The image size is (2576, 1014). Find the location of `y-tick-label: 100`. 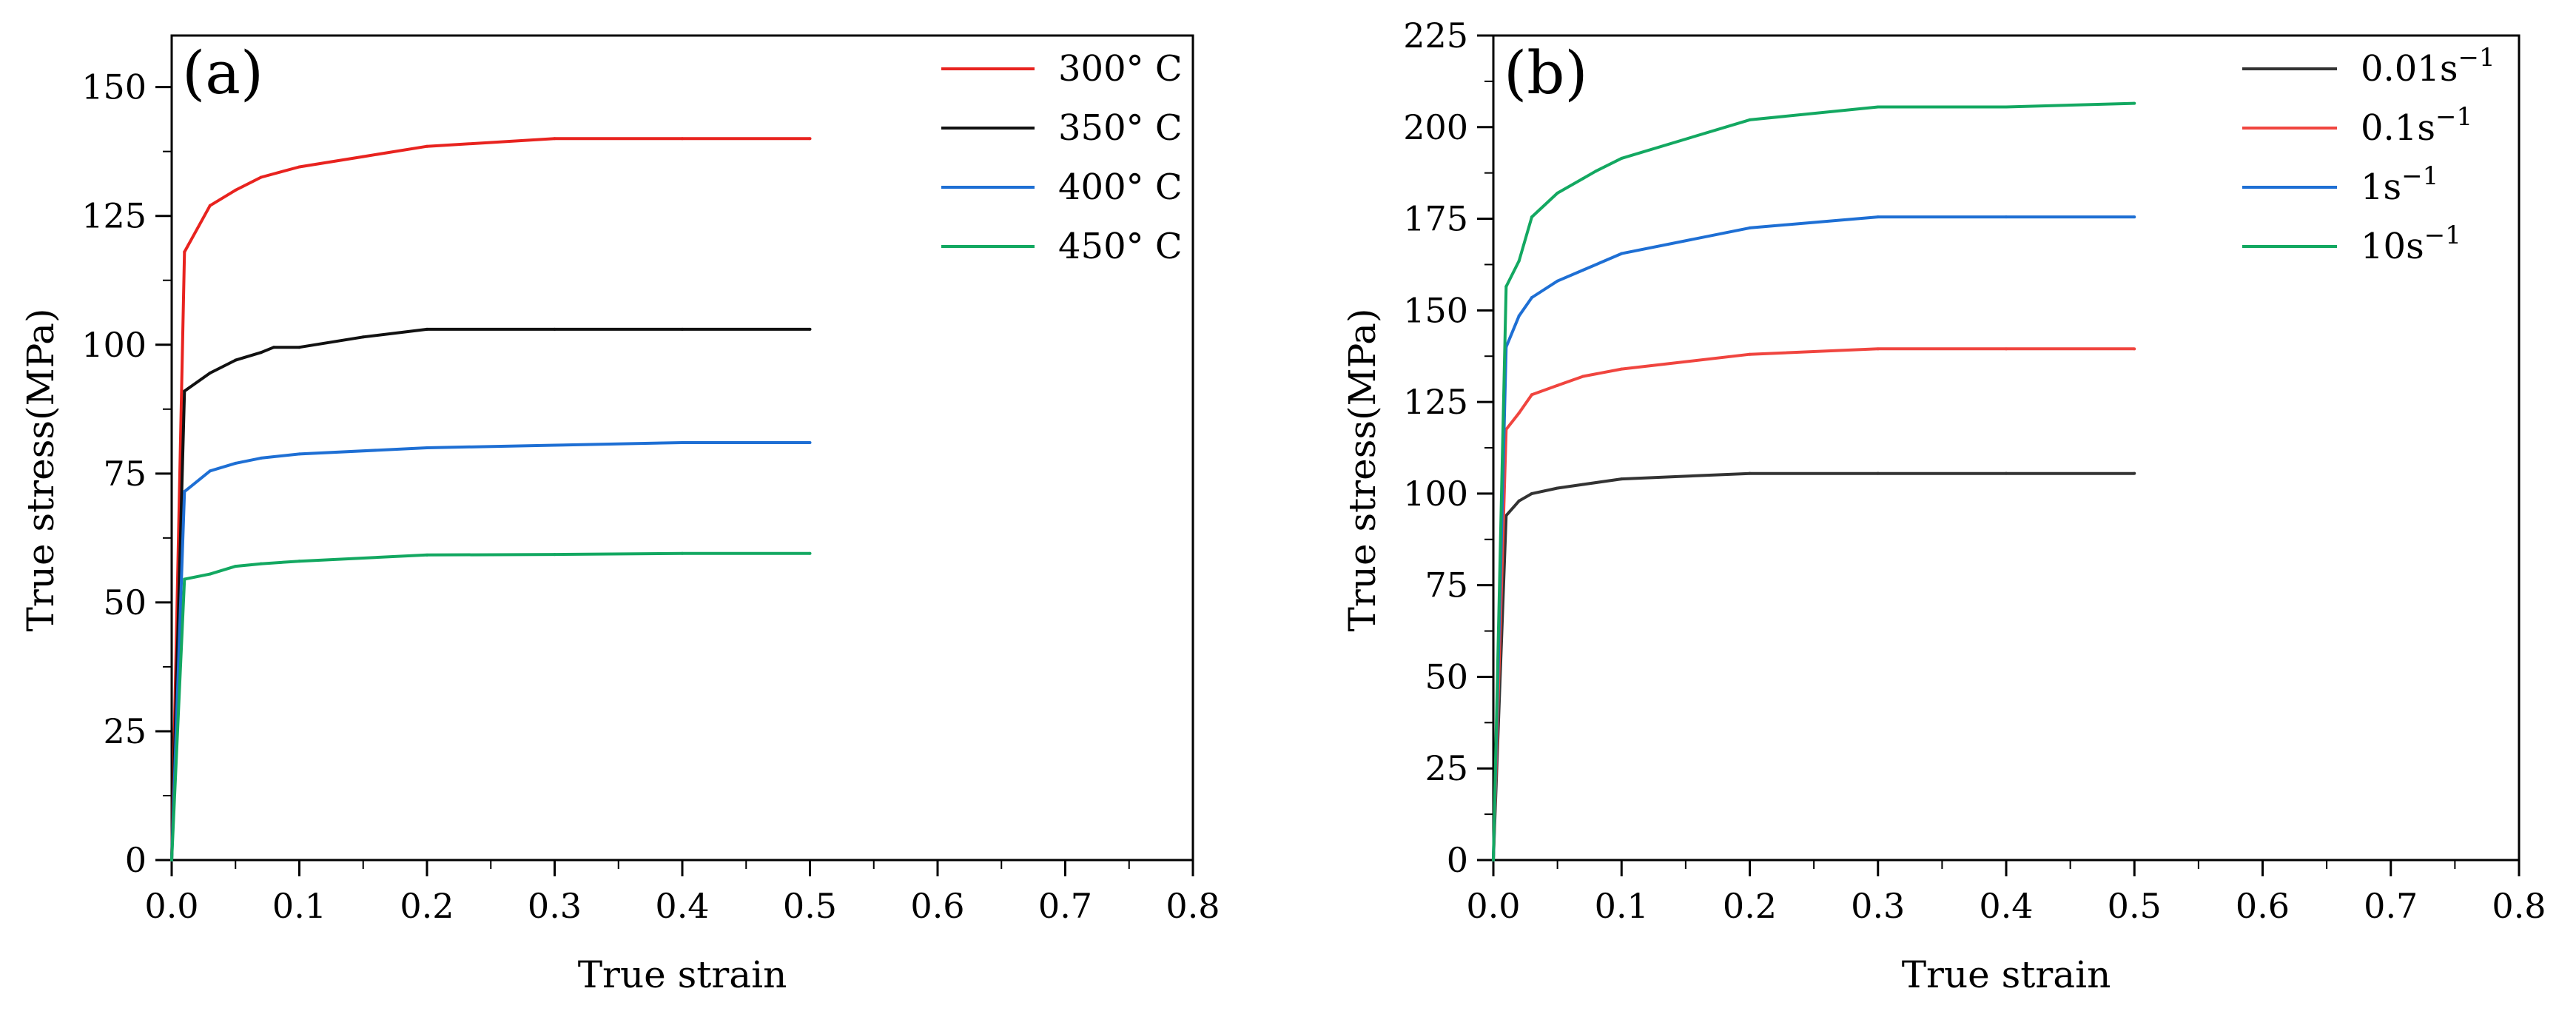

y-tick-label: 100 is located at coordinates (114, 345).